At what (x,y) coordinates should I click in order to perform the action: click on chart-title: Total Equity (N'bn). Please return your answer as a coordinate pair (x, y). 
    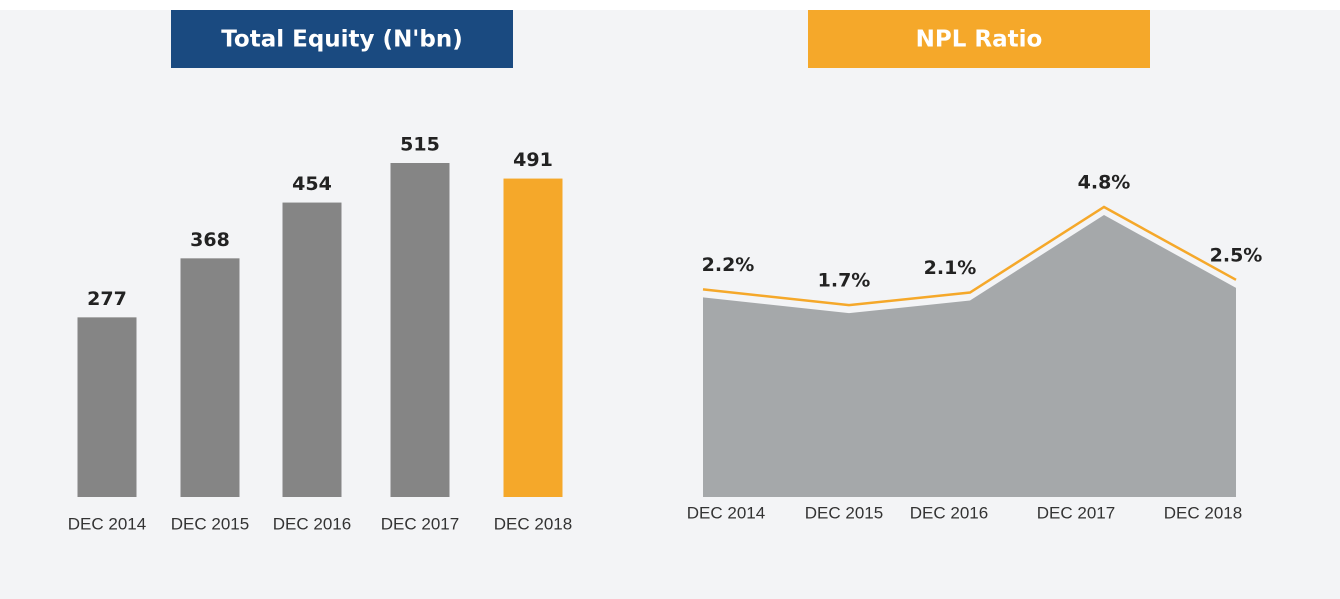
    Looking at the image, I should click on (341, 40).